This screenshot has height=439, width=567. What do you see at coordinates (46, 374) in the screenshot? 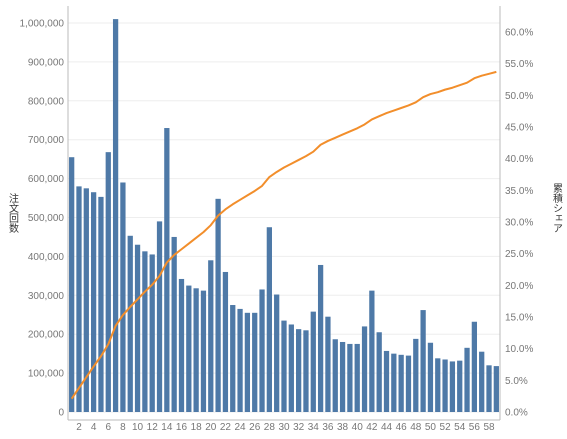
I see `left-tick-label: 100,000` at bounding box center [46, 374].